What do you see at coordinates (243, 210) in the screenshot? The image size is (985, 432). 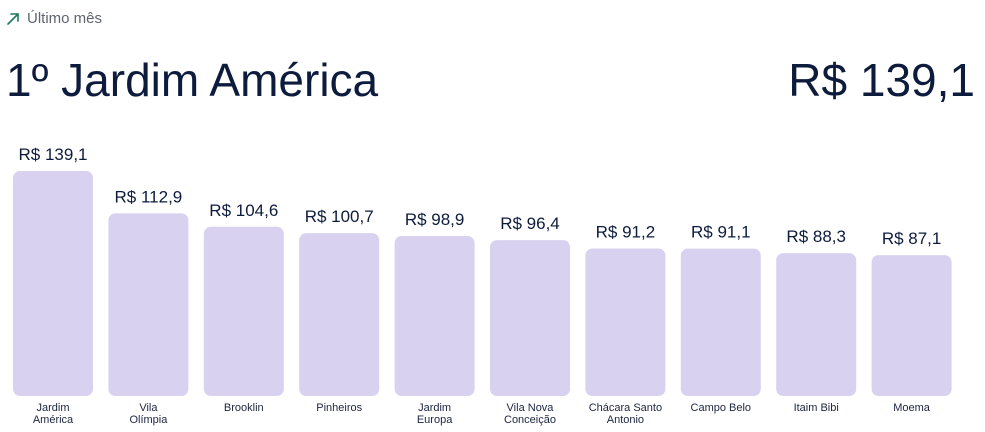 I see `bar-value-label: R$ 104,6` at bounding box center [243, 210].